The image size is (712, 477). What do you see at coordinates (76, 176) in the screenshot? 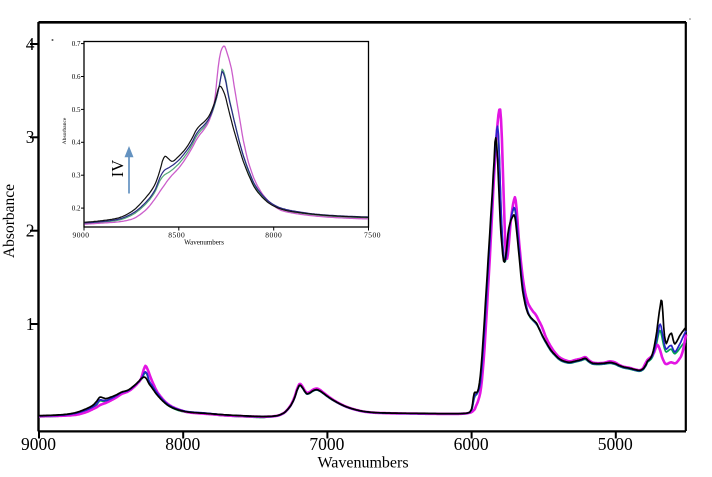
I see `svg-text: 0.3` at bounding box center [76, 176].